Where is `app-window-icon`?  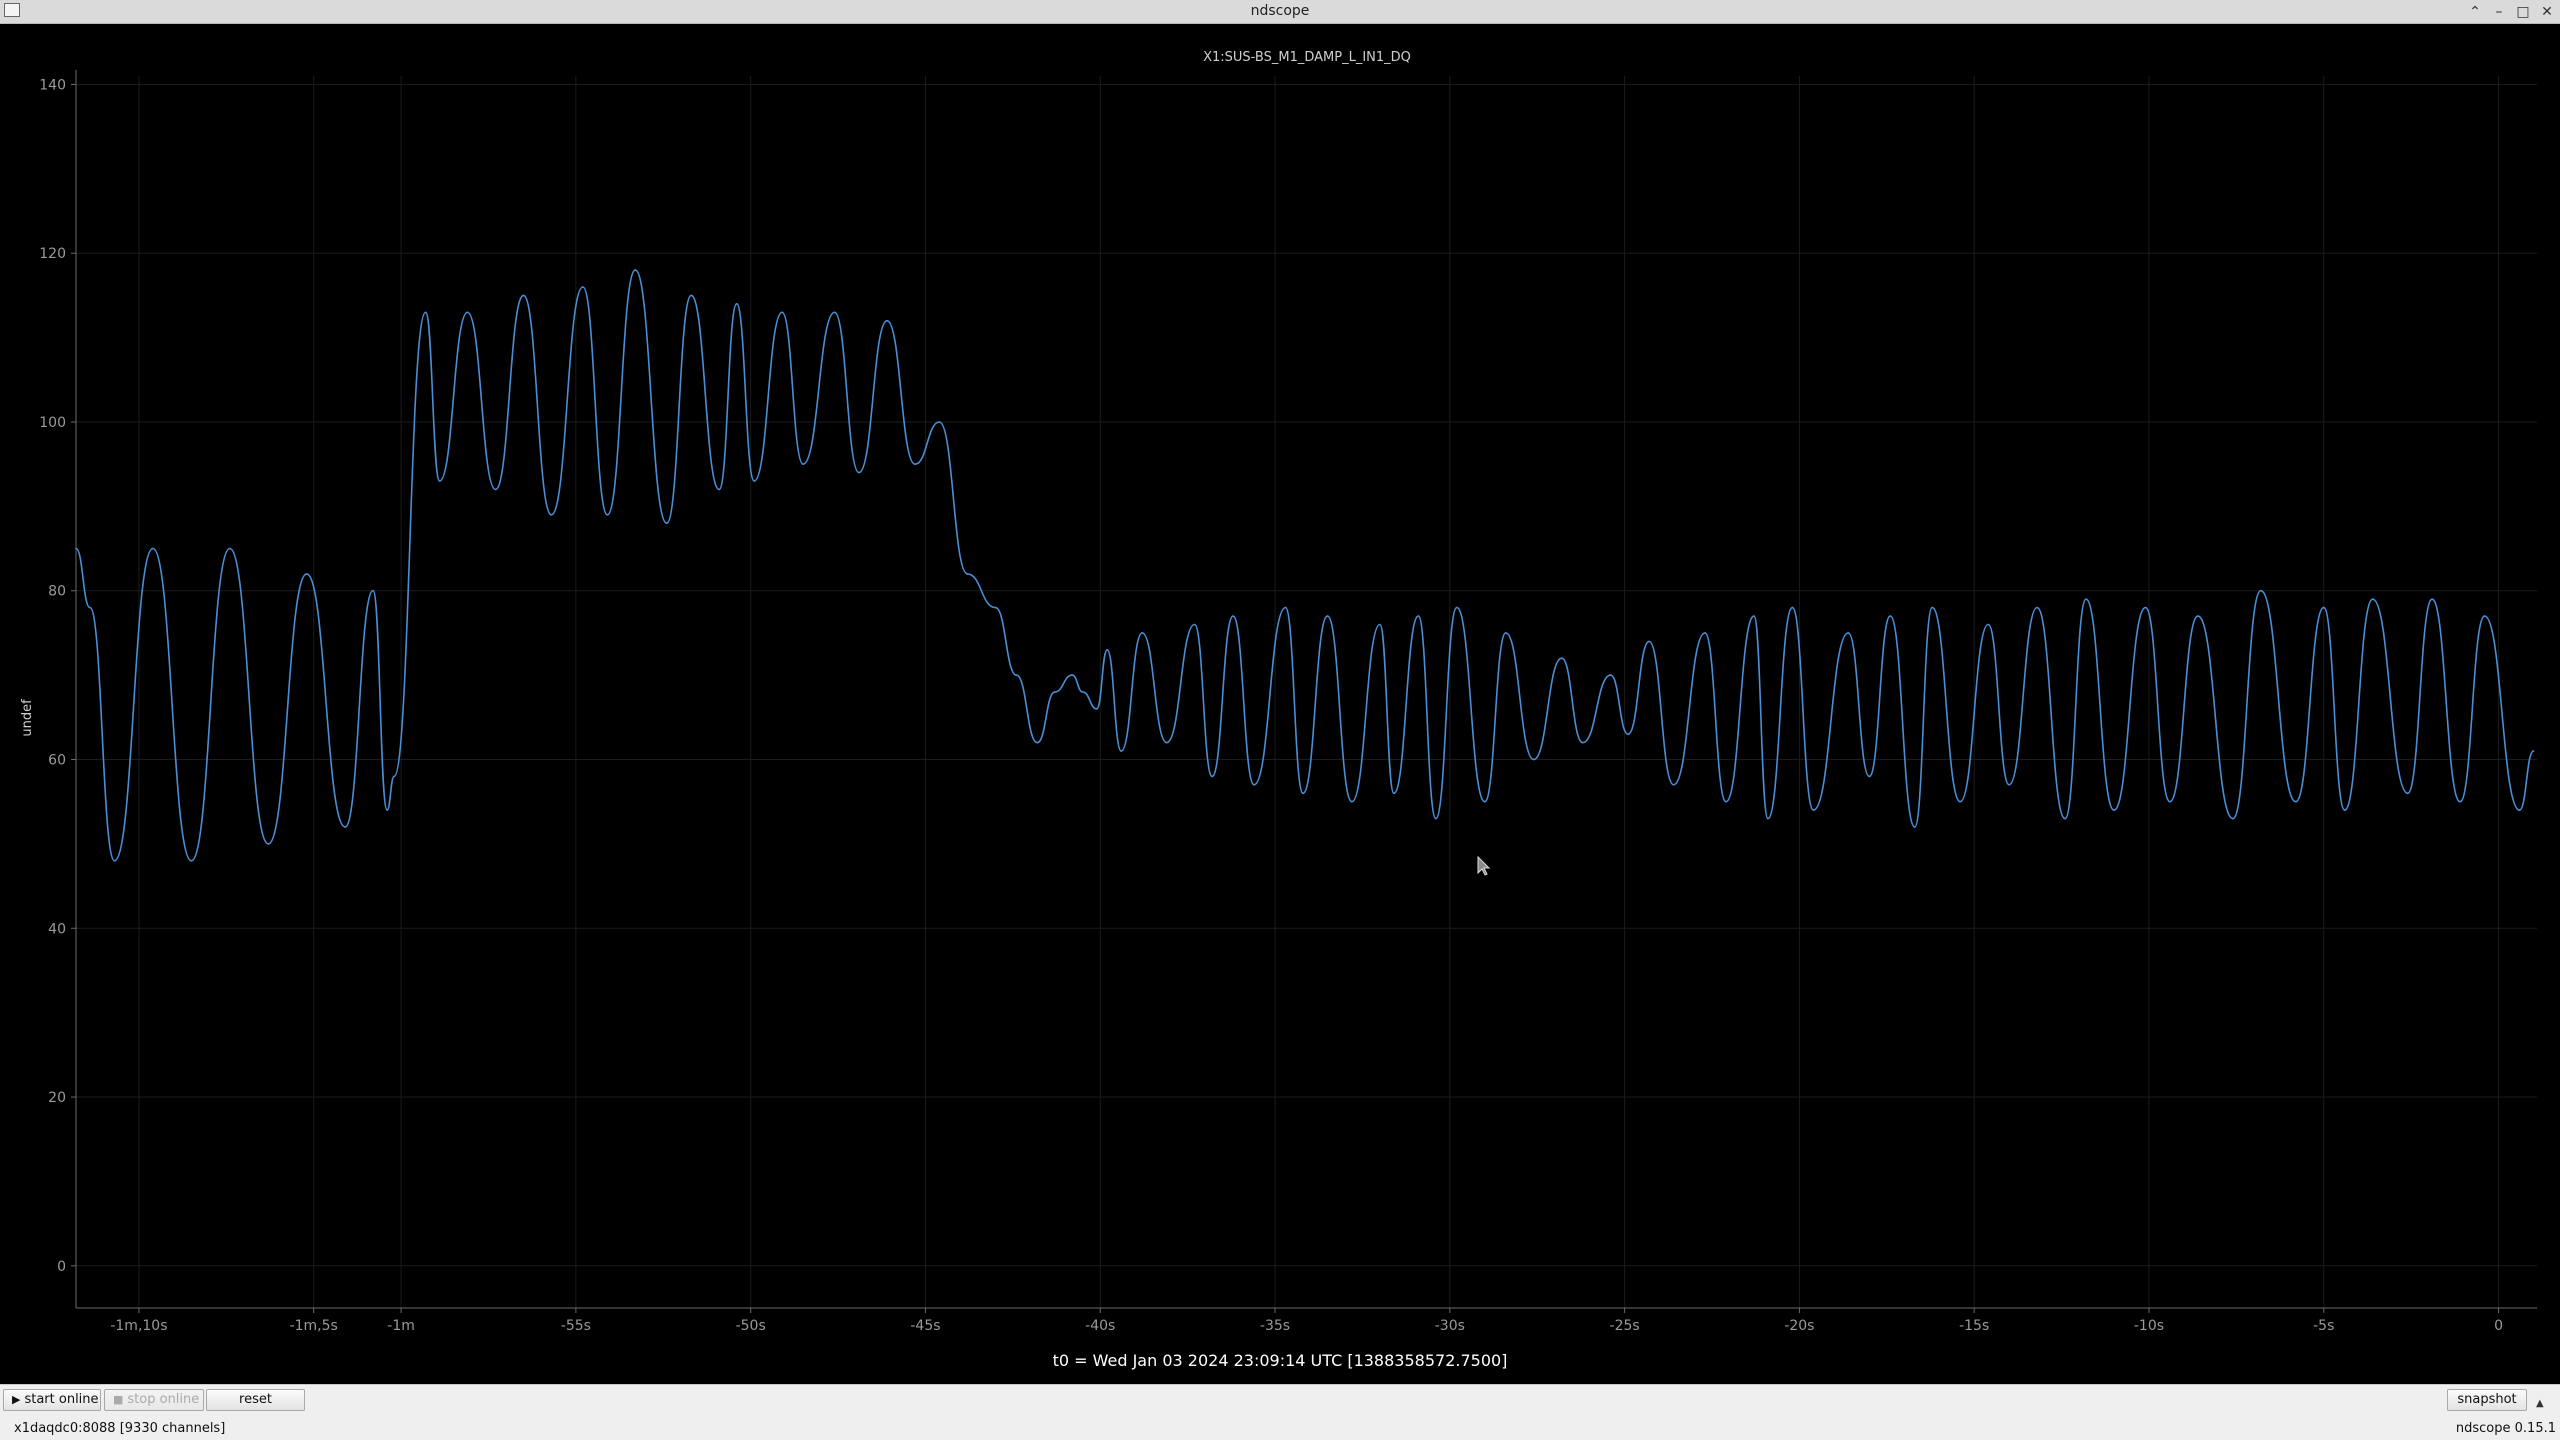 app-window-icon is located at coordinates (12, 10).